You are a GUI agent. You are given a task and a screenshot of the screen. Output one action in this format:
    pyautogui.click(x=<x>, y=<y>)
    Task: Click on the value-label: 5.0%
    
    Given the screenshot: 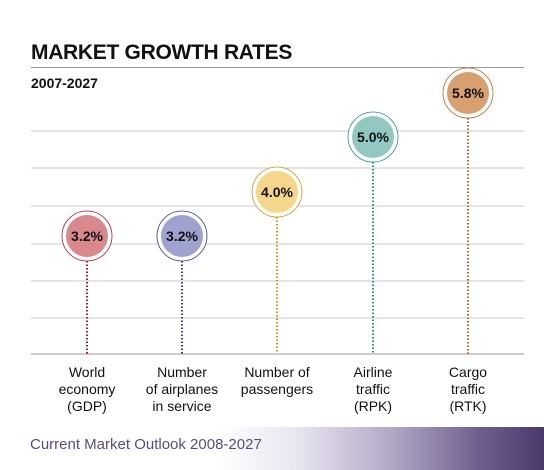 What is the action you would take?
    pyautogui.click(x=373, y=137)
    